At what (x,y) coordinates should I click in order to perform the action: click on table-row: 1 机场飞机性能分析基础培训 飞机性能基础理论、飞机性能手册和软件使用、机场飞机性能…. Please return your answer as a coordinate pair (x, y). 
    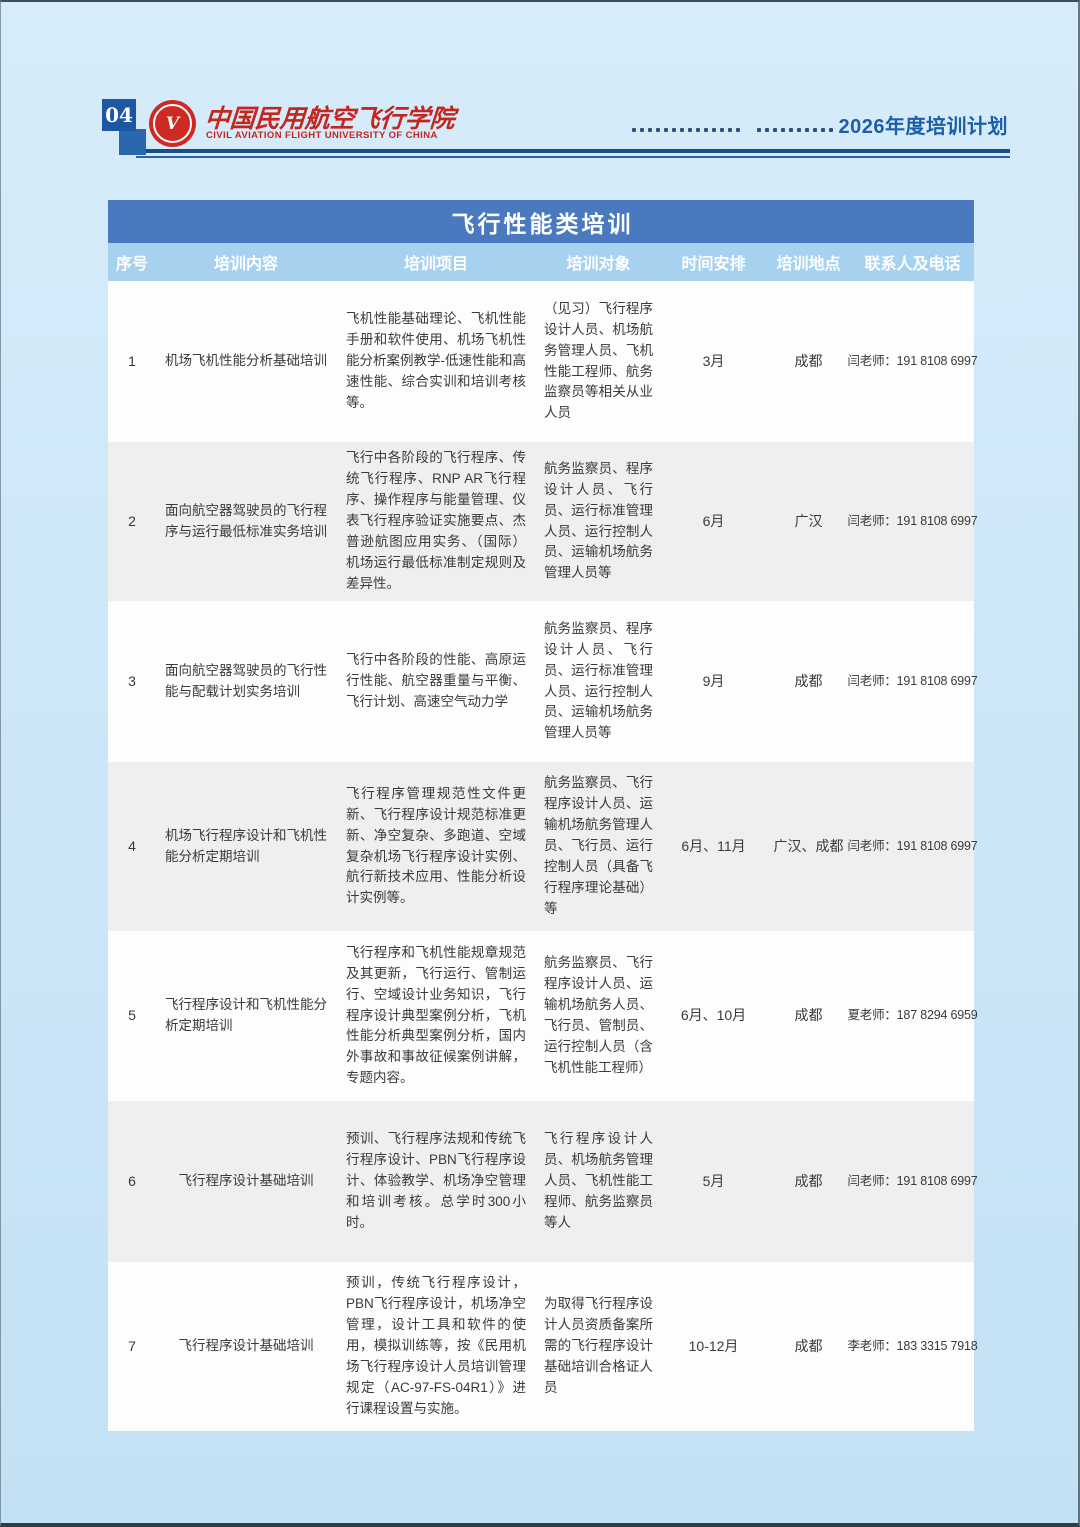
    Looking at the image, I should click on (543, 361).